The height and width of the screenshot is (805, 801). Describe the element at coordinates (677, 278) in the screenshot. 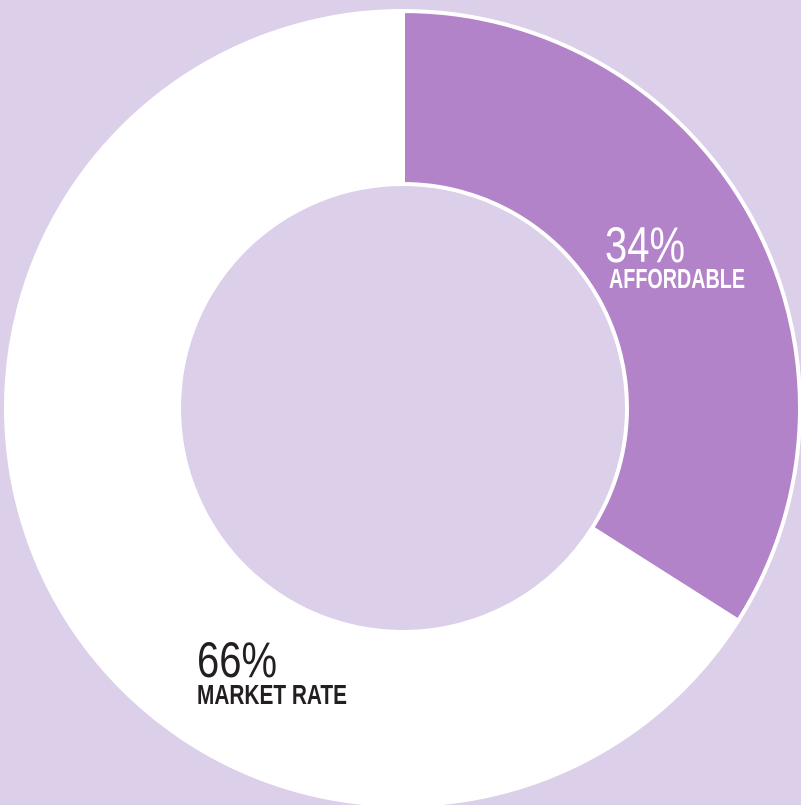

I see `category-label: AFFORDABLE` at that location.